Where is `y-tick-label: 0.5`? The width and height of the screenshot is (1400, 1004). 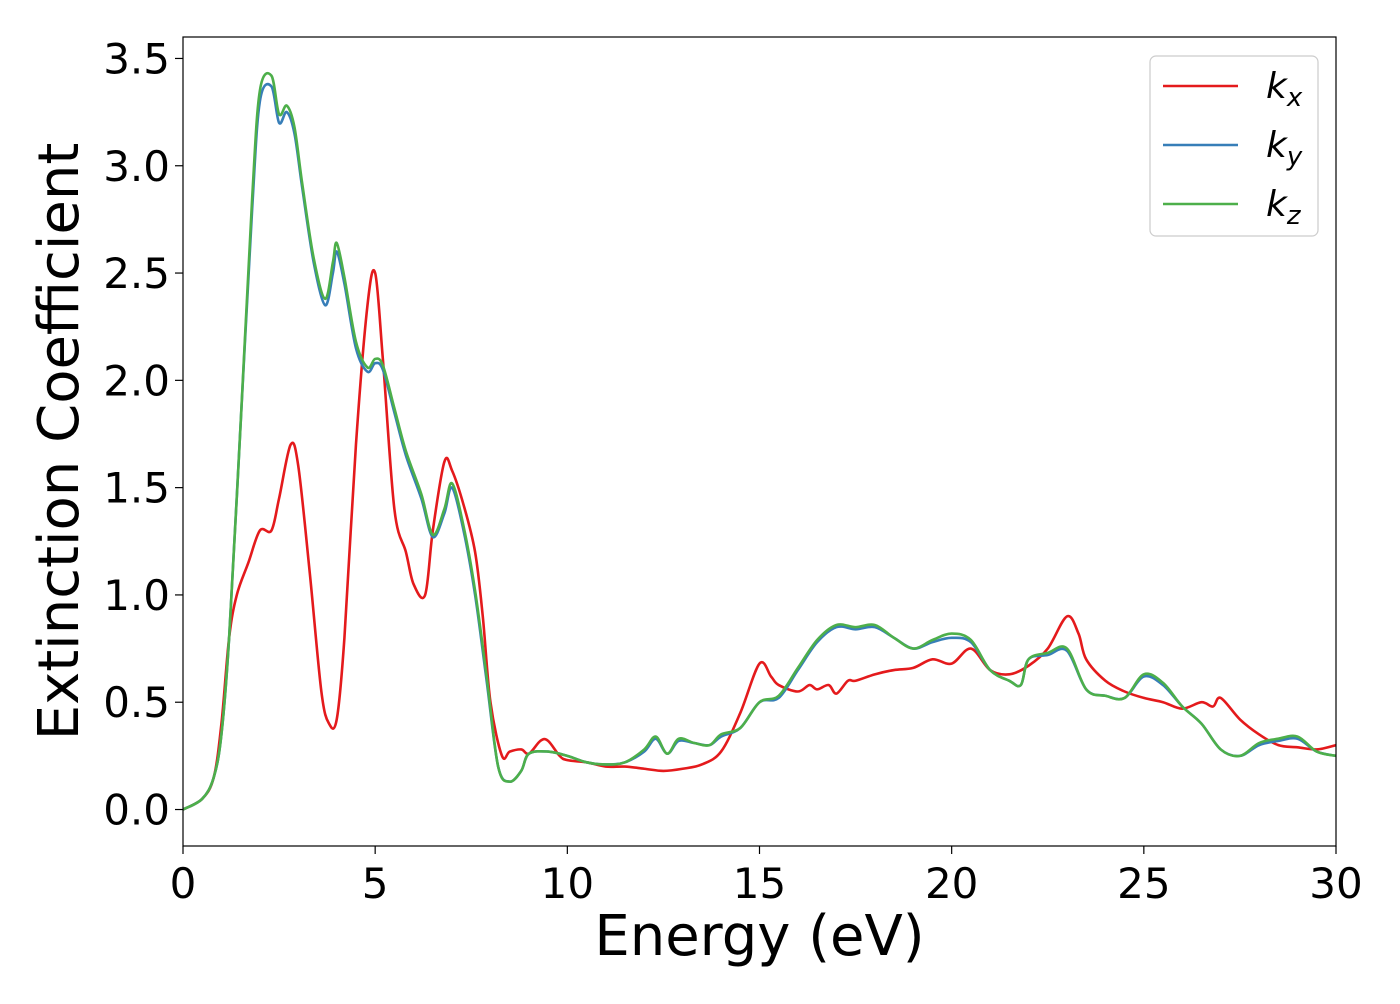
y-tick-label: 0.5 is located at coordinates (136, 702).